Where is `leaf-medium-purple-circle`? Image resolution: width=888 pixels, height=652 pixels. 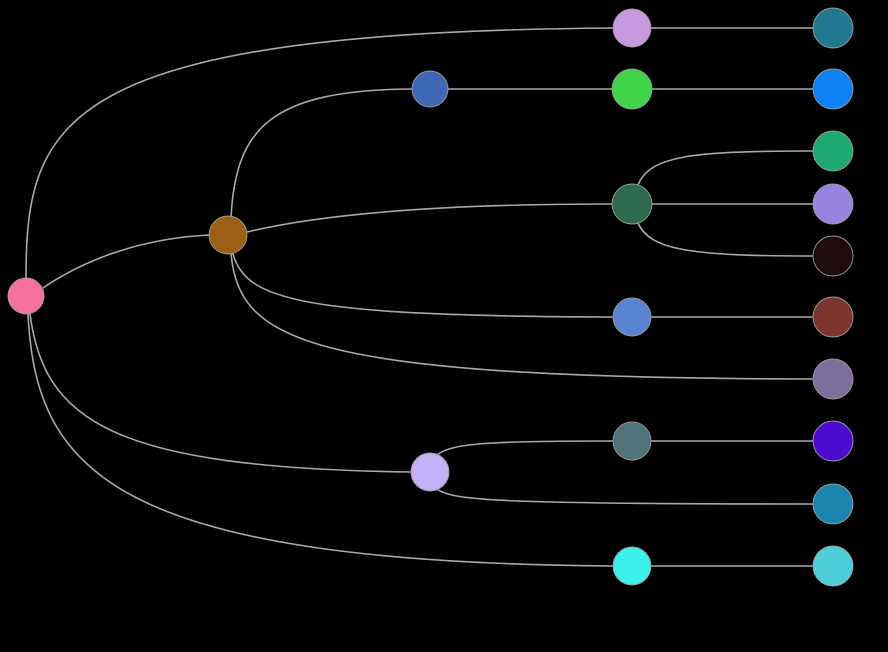 leaf-medium-purple-circle is located at coordinates (833, 204).